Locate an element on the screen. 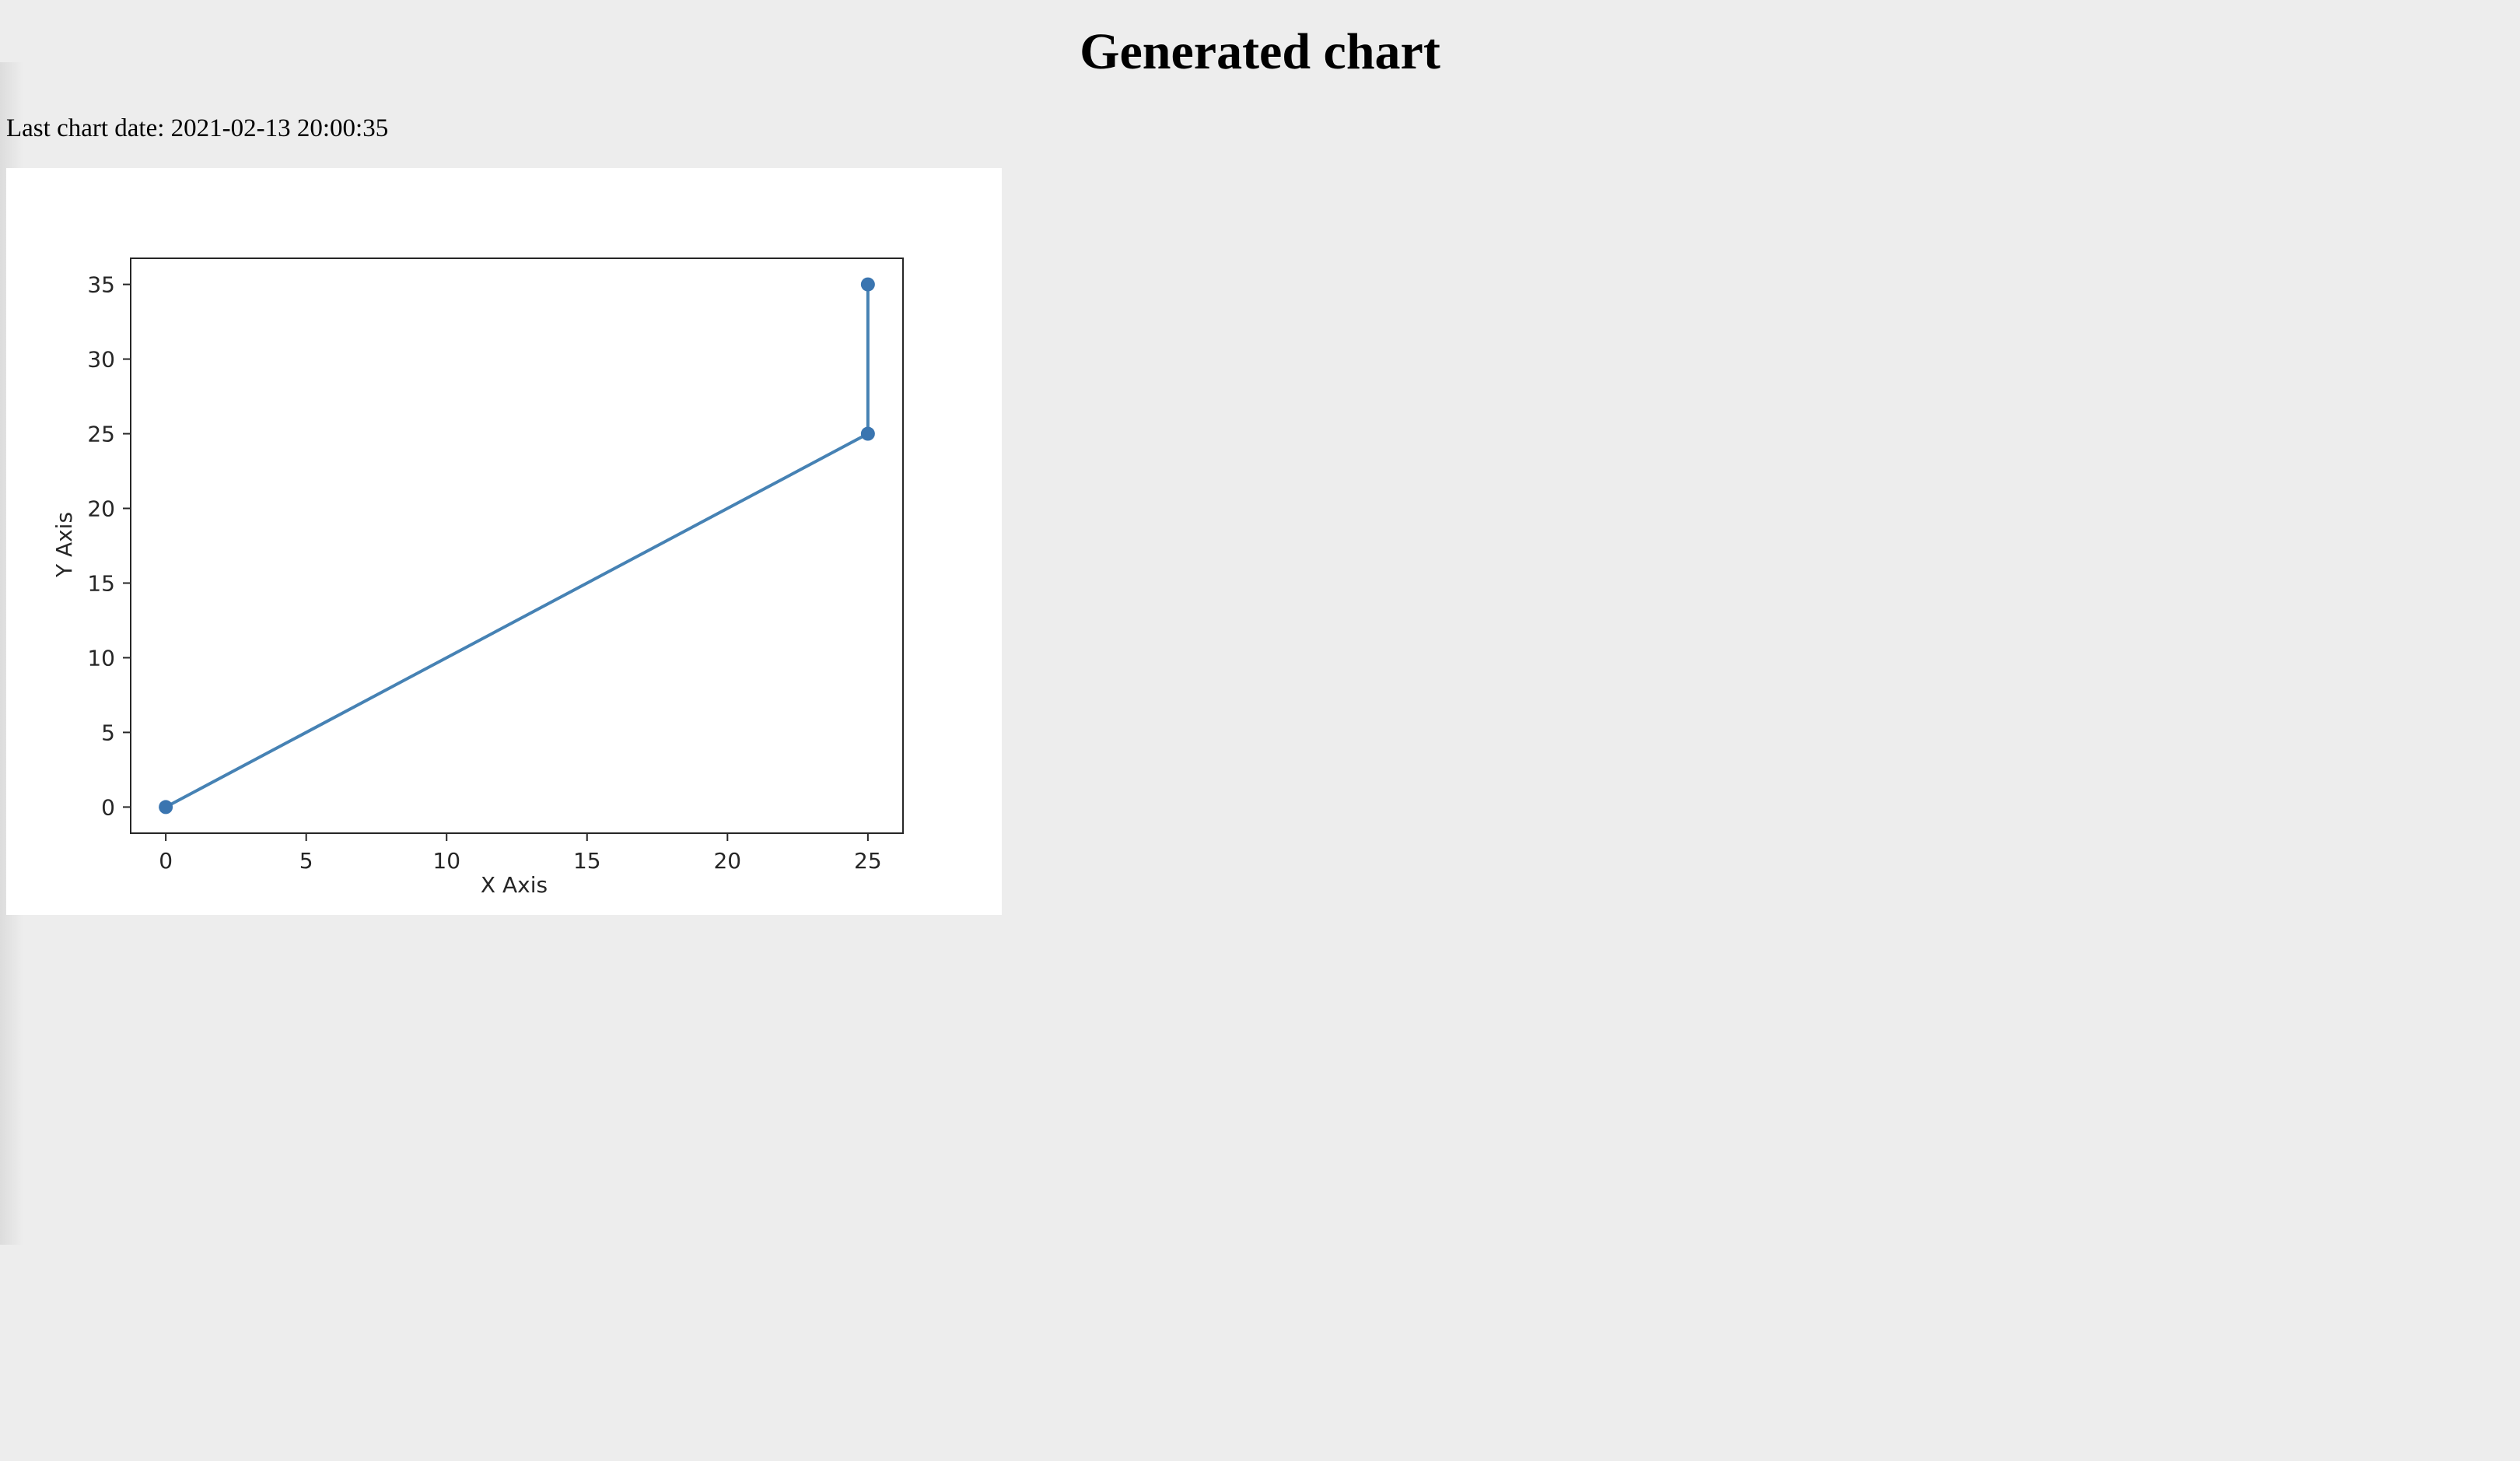 The width and height of the screenshot is (2520, 1461). series-layer is located at coordinates (517, 546).